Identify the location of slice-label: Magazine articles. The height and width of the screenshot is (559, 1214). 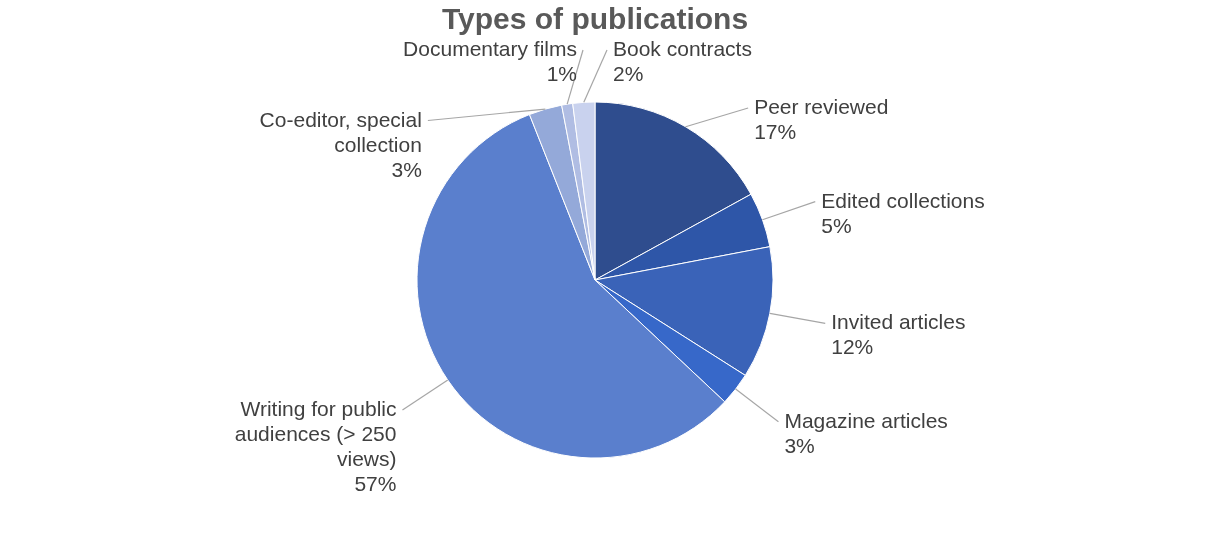
(866, 420).